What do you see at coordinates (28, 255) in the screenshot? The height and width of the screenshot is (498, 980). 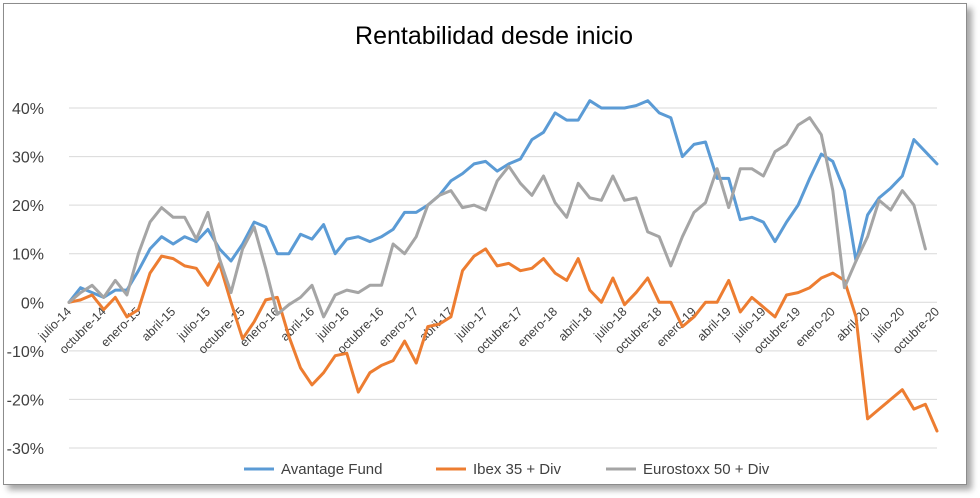 I see `y-tick-label: 10%` at bounding box center [28, 255].